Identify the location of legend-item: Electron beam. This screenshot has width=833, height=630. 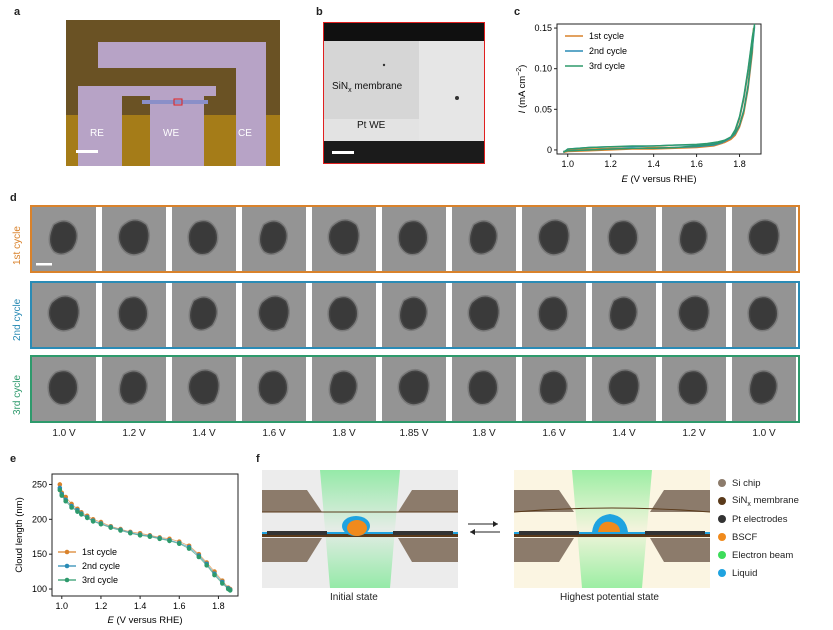
(774, 555).